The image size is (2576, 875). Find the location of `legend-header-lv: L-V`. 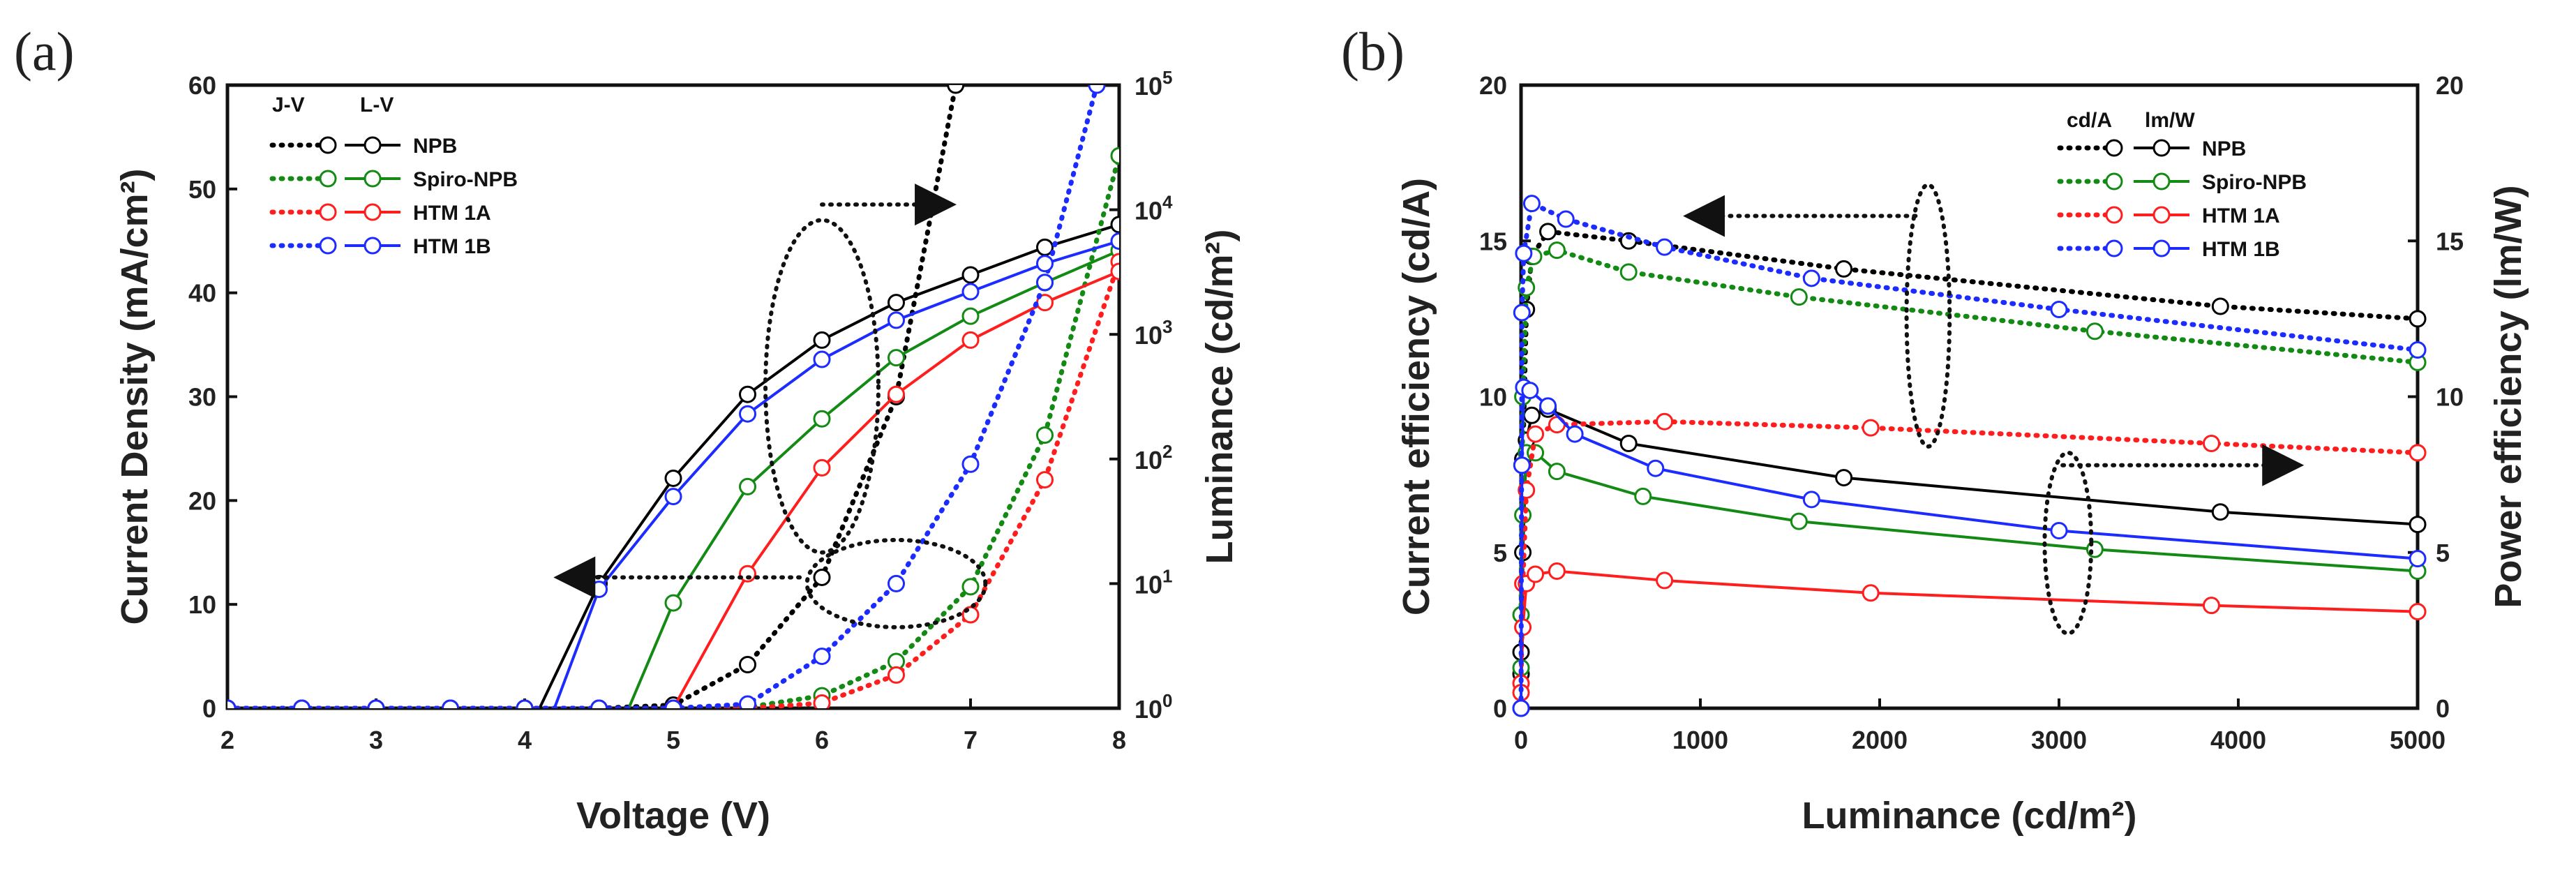

legend-header-lv: L-V is located at coordinates (377, 105).